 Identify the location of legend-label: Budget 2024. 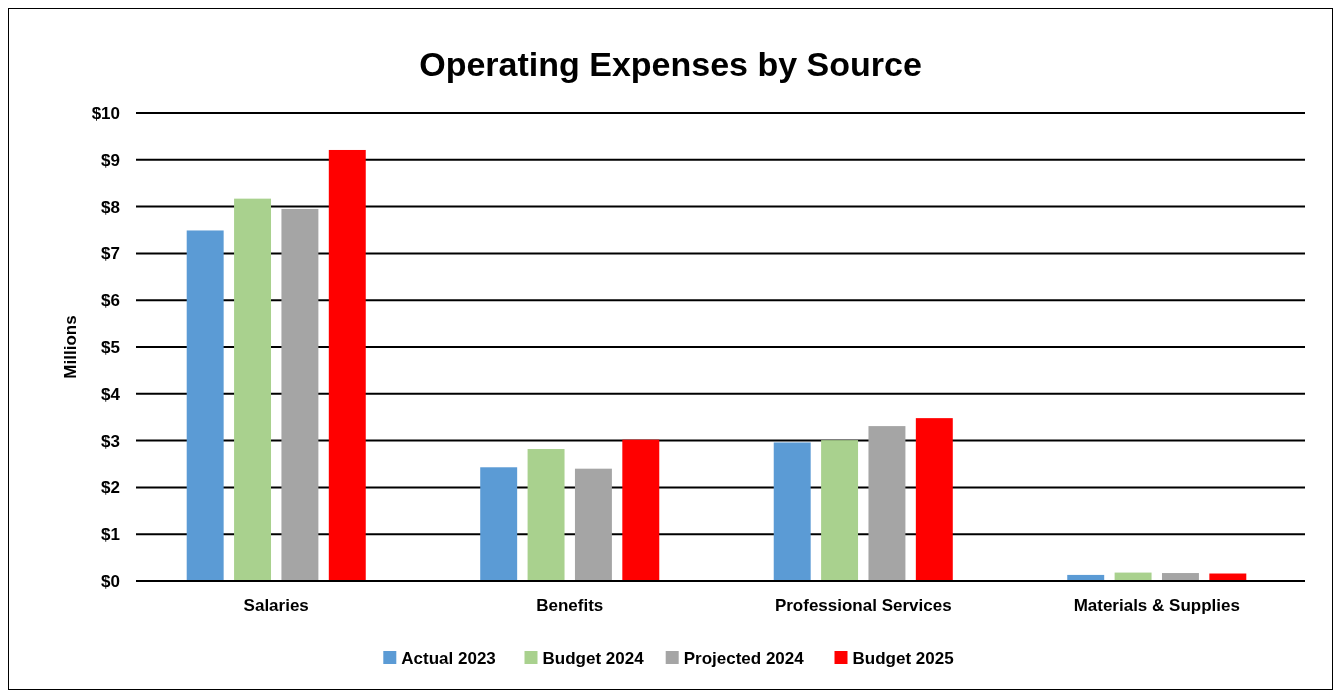
(593, 658).